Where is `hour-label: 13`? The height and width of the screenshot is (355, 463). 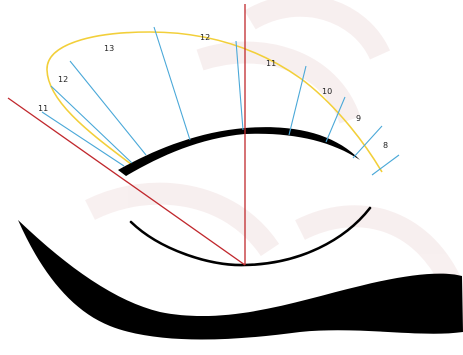 hour-label: 13 is located at coordinates (109, 48).